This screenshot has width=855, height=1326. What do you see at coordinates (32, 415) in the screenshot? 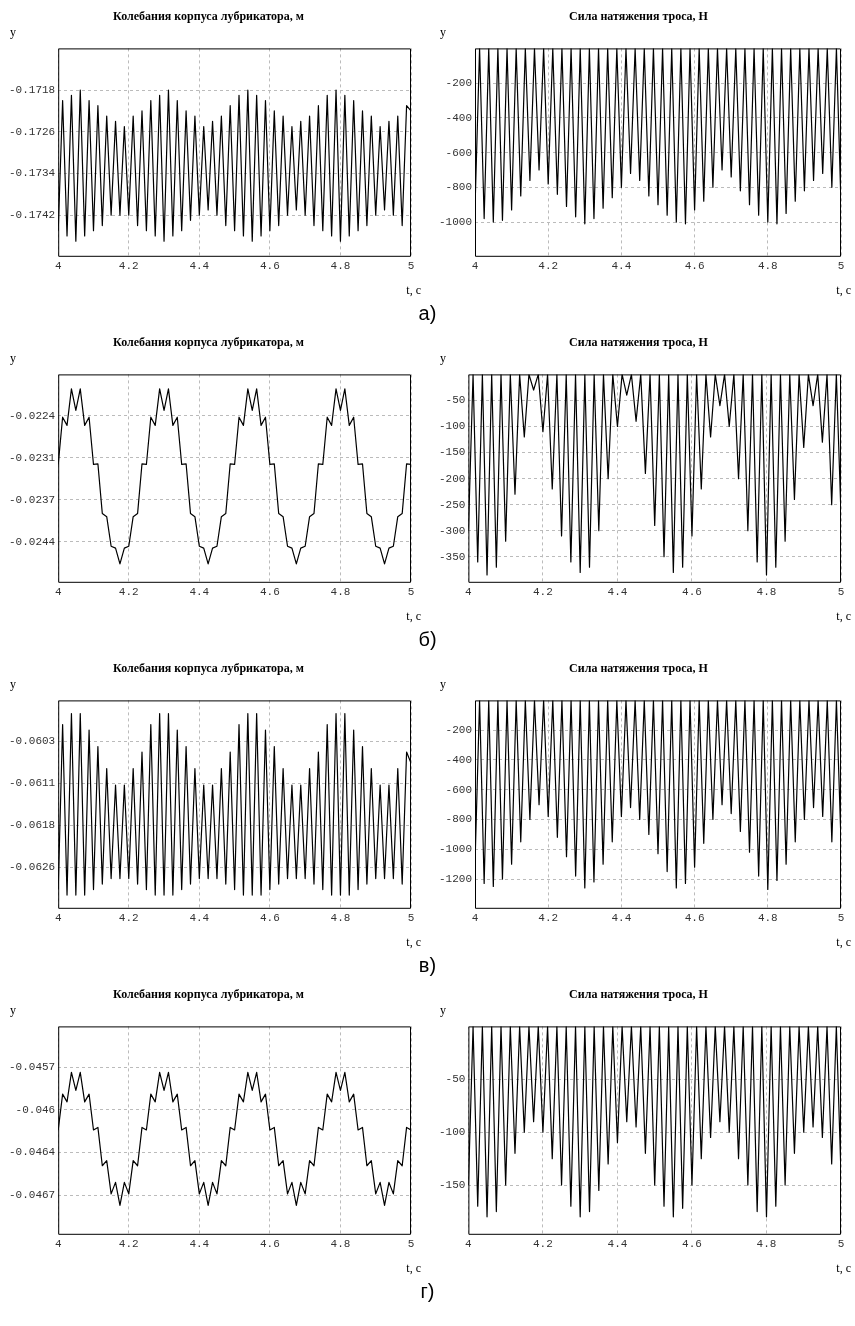
I see `y-tick-label: -0.0224` at bounding box center [32, 415].